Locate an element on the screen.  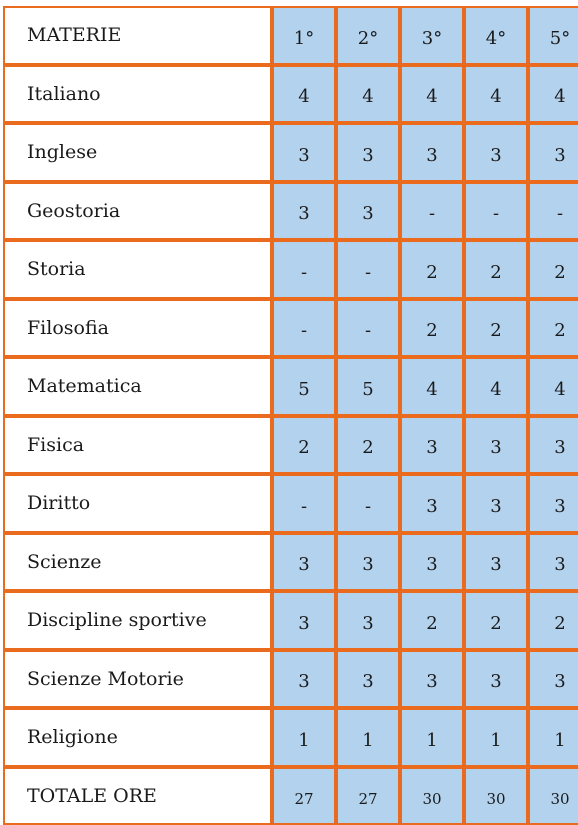
subject-cell: Discipline sportive is located at coordinates (137, 620).